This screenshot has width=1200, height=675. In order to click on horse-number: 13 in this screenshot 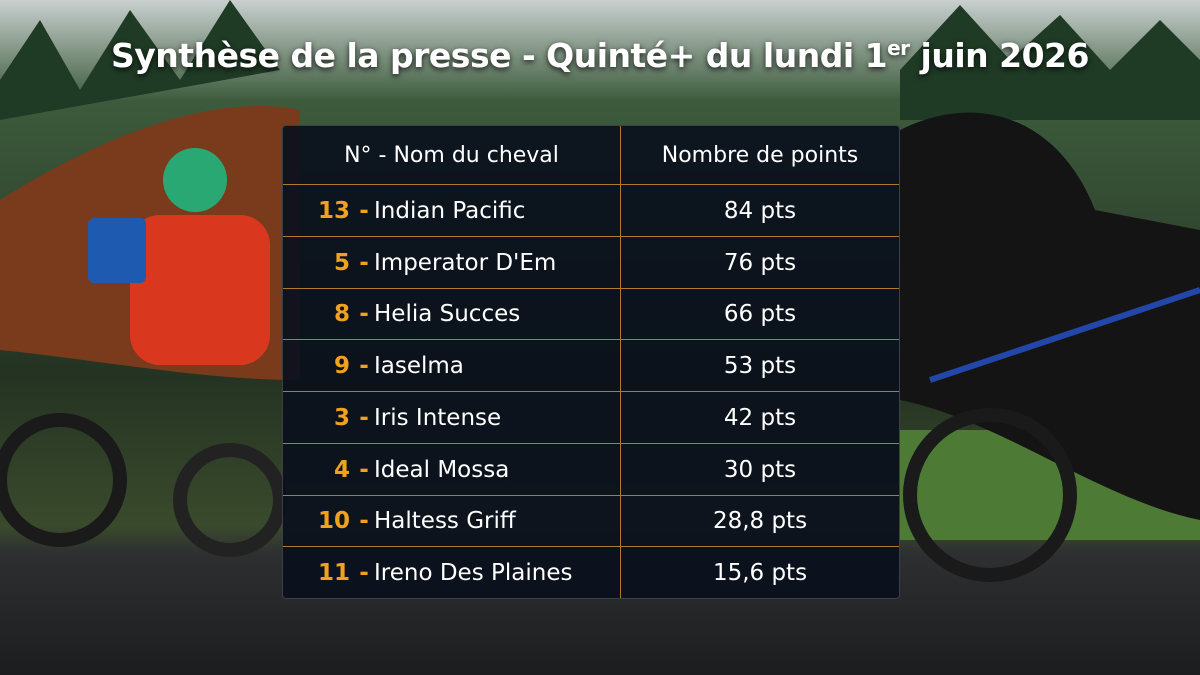, I will do `click(333, 210)`.